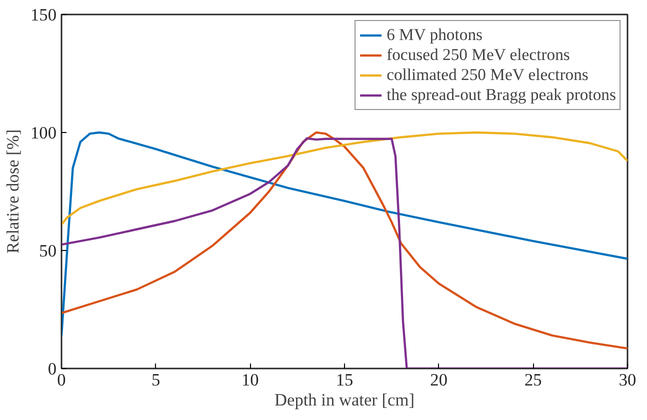  Describe the element at coordinates (627, 380) in the screenshot. I see `x-tick-label: 30` at that location.